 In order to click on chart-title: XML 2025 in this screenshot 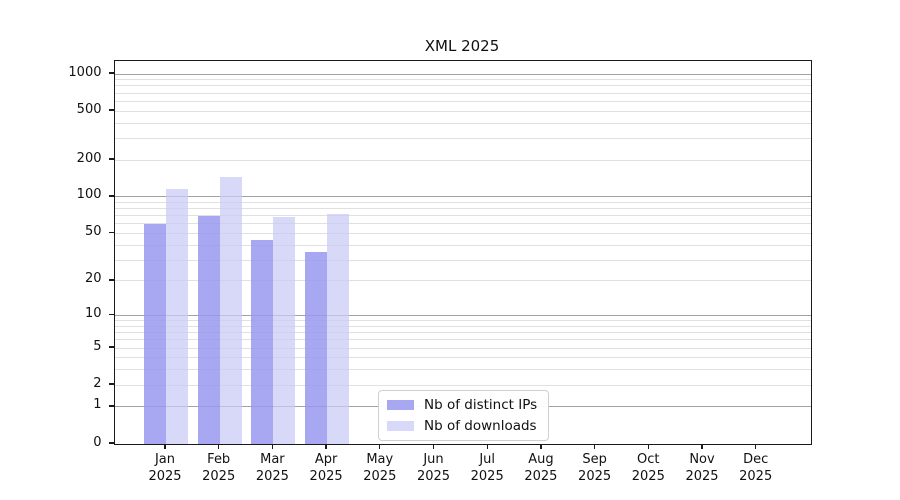, I will do `click(462, 46)`.